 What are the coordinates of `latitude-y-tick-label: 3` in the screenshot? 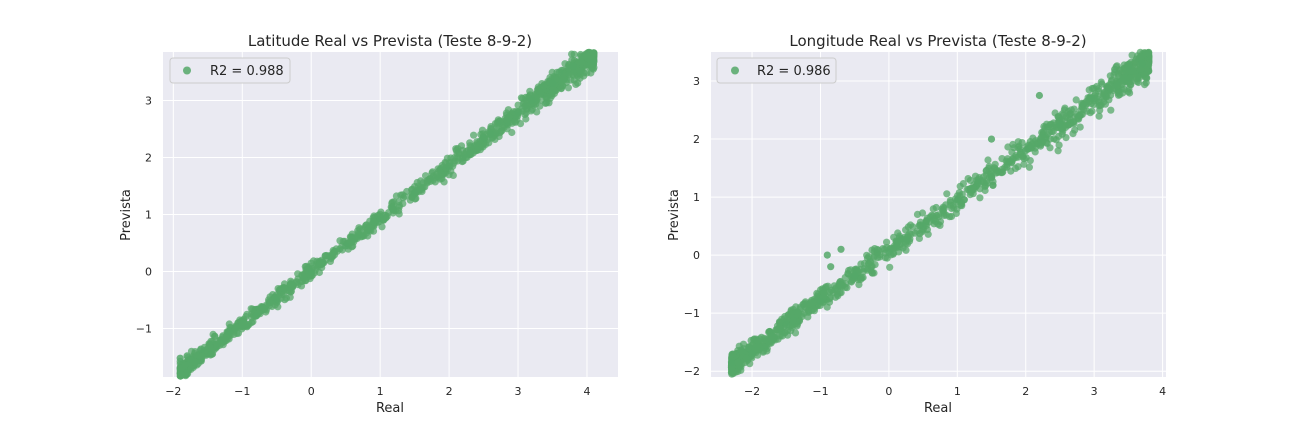 It's located at (148, 100).